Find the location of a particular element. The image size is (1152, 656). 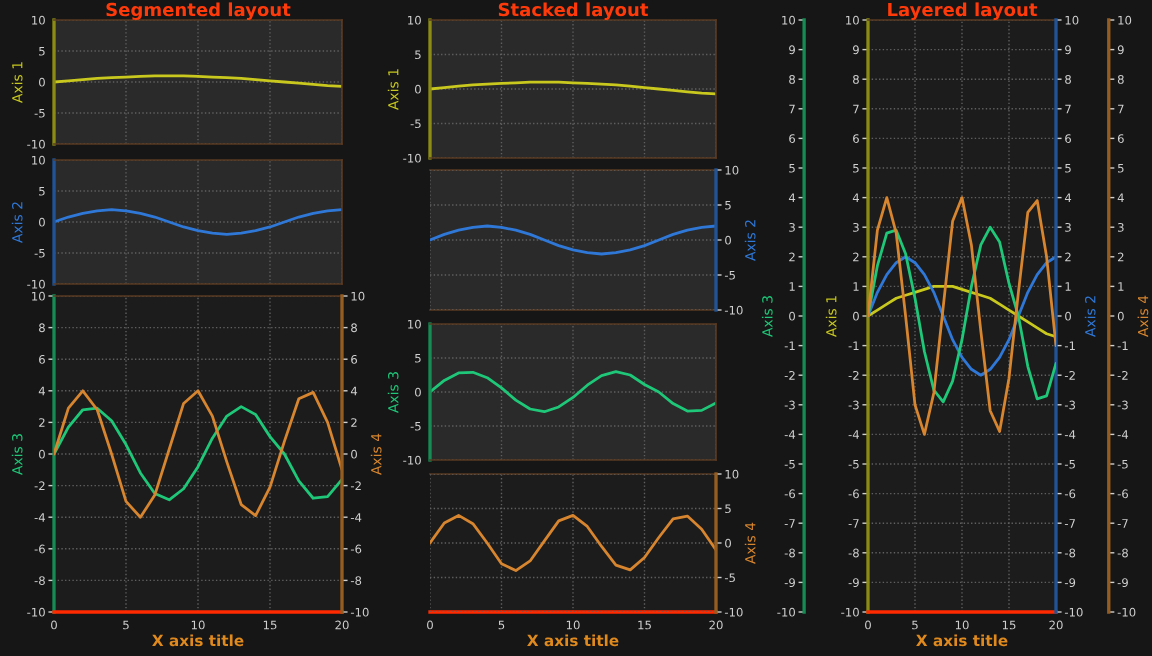

chart-title: Segmented layout is located at coordinates (198, 11).